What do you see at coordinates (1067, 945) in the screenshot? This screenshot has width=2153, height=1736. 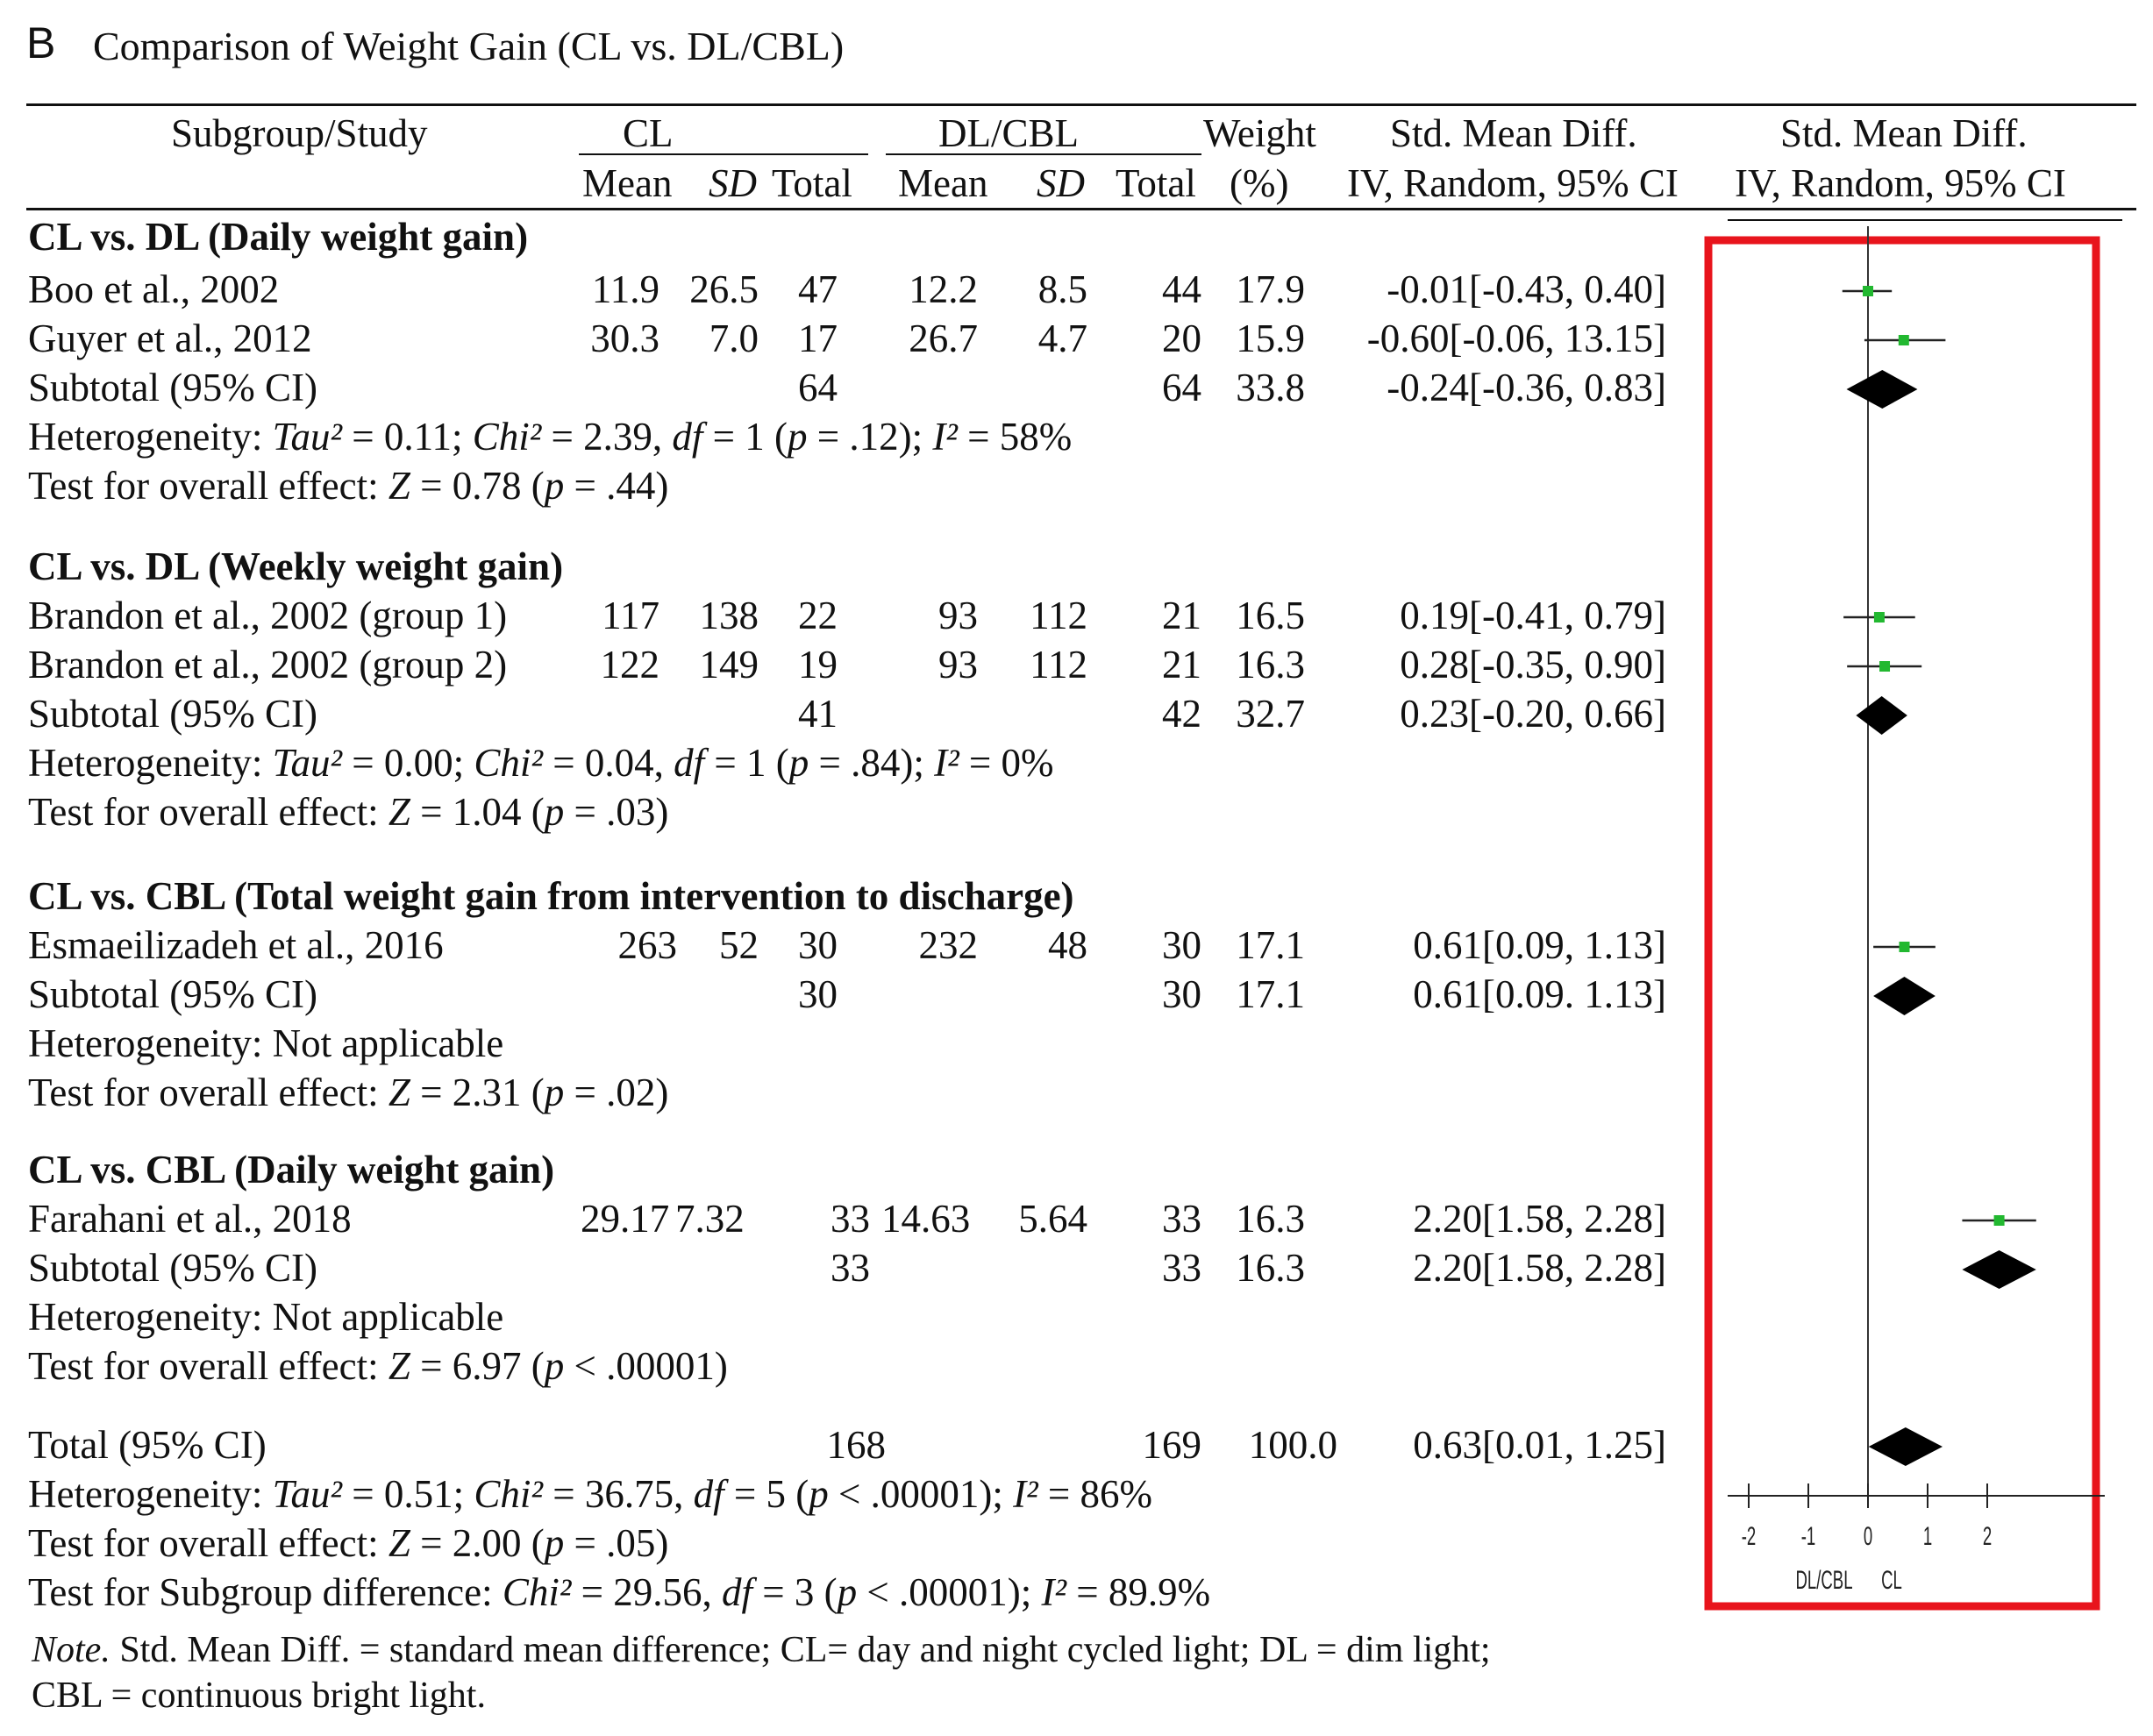 I see `dl-sd: 48` at bounding box center [1067, 945].